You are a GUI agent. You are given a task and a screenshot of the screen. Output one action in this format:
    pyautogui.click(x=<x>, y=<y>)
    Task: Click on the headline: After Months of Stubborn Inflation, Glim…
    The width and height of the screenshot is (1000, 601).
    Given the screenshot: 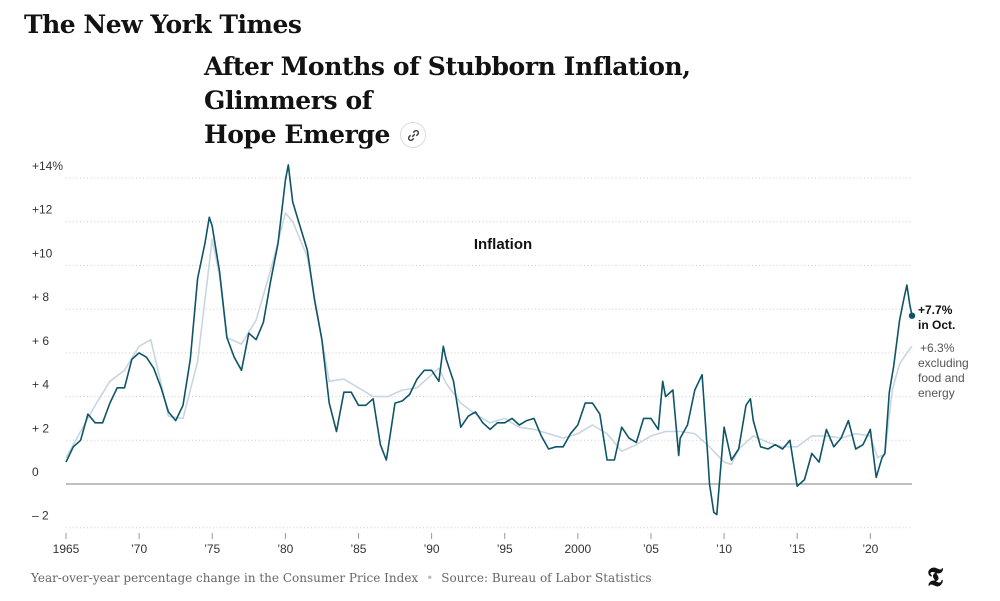 What is the action you would take?
    pyautogui.click(x=504, y=101)
    